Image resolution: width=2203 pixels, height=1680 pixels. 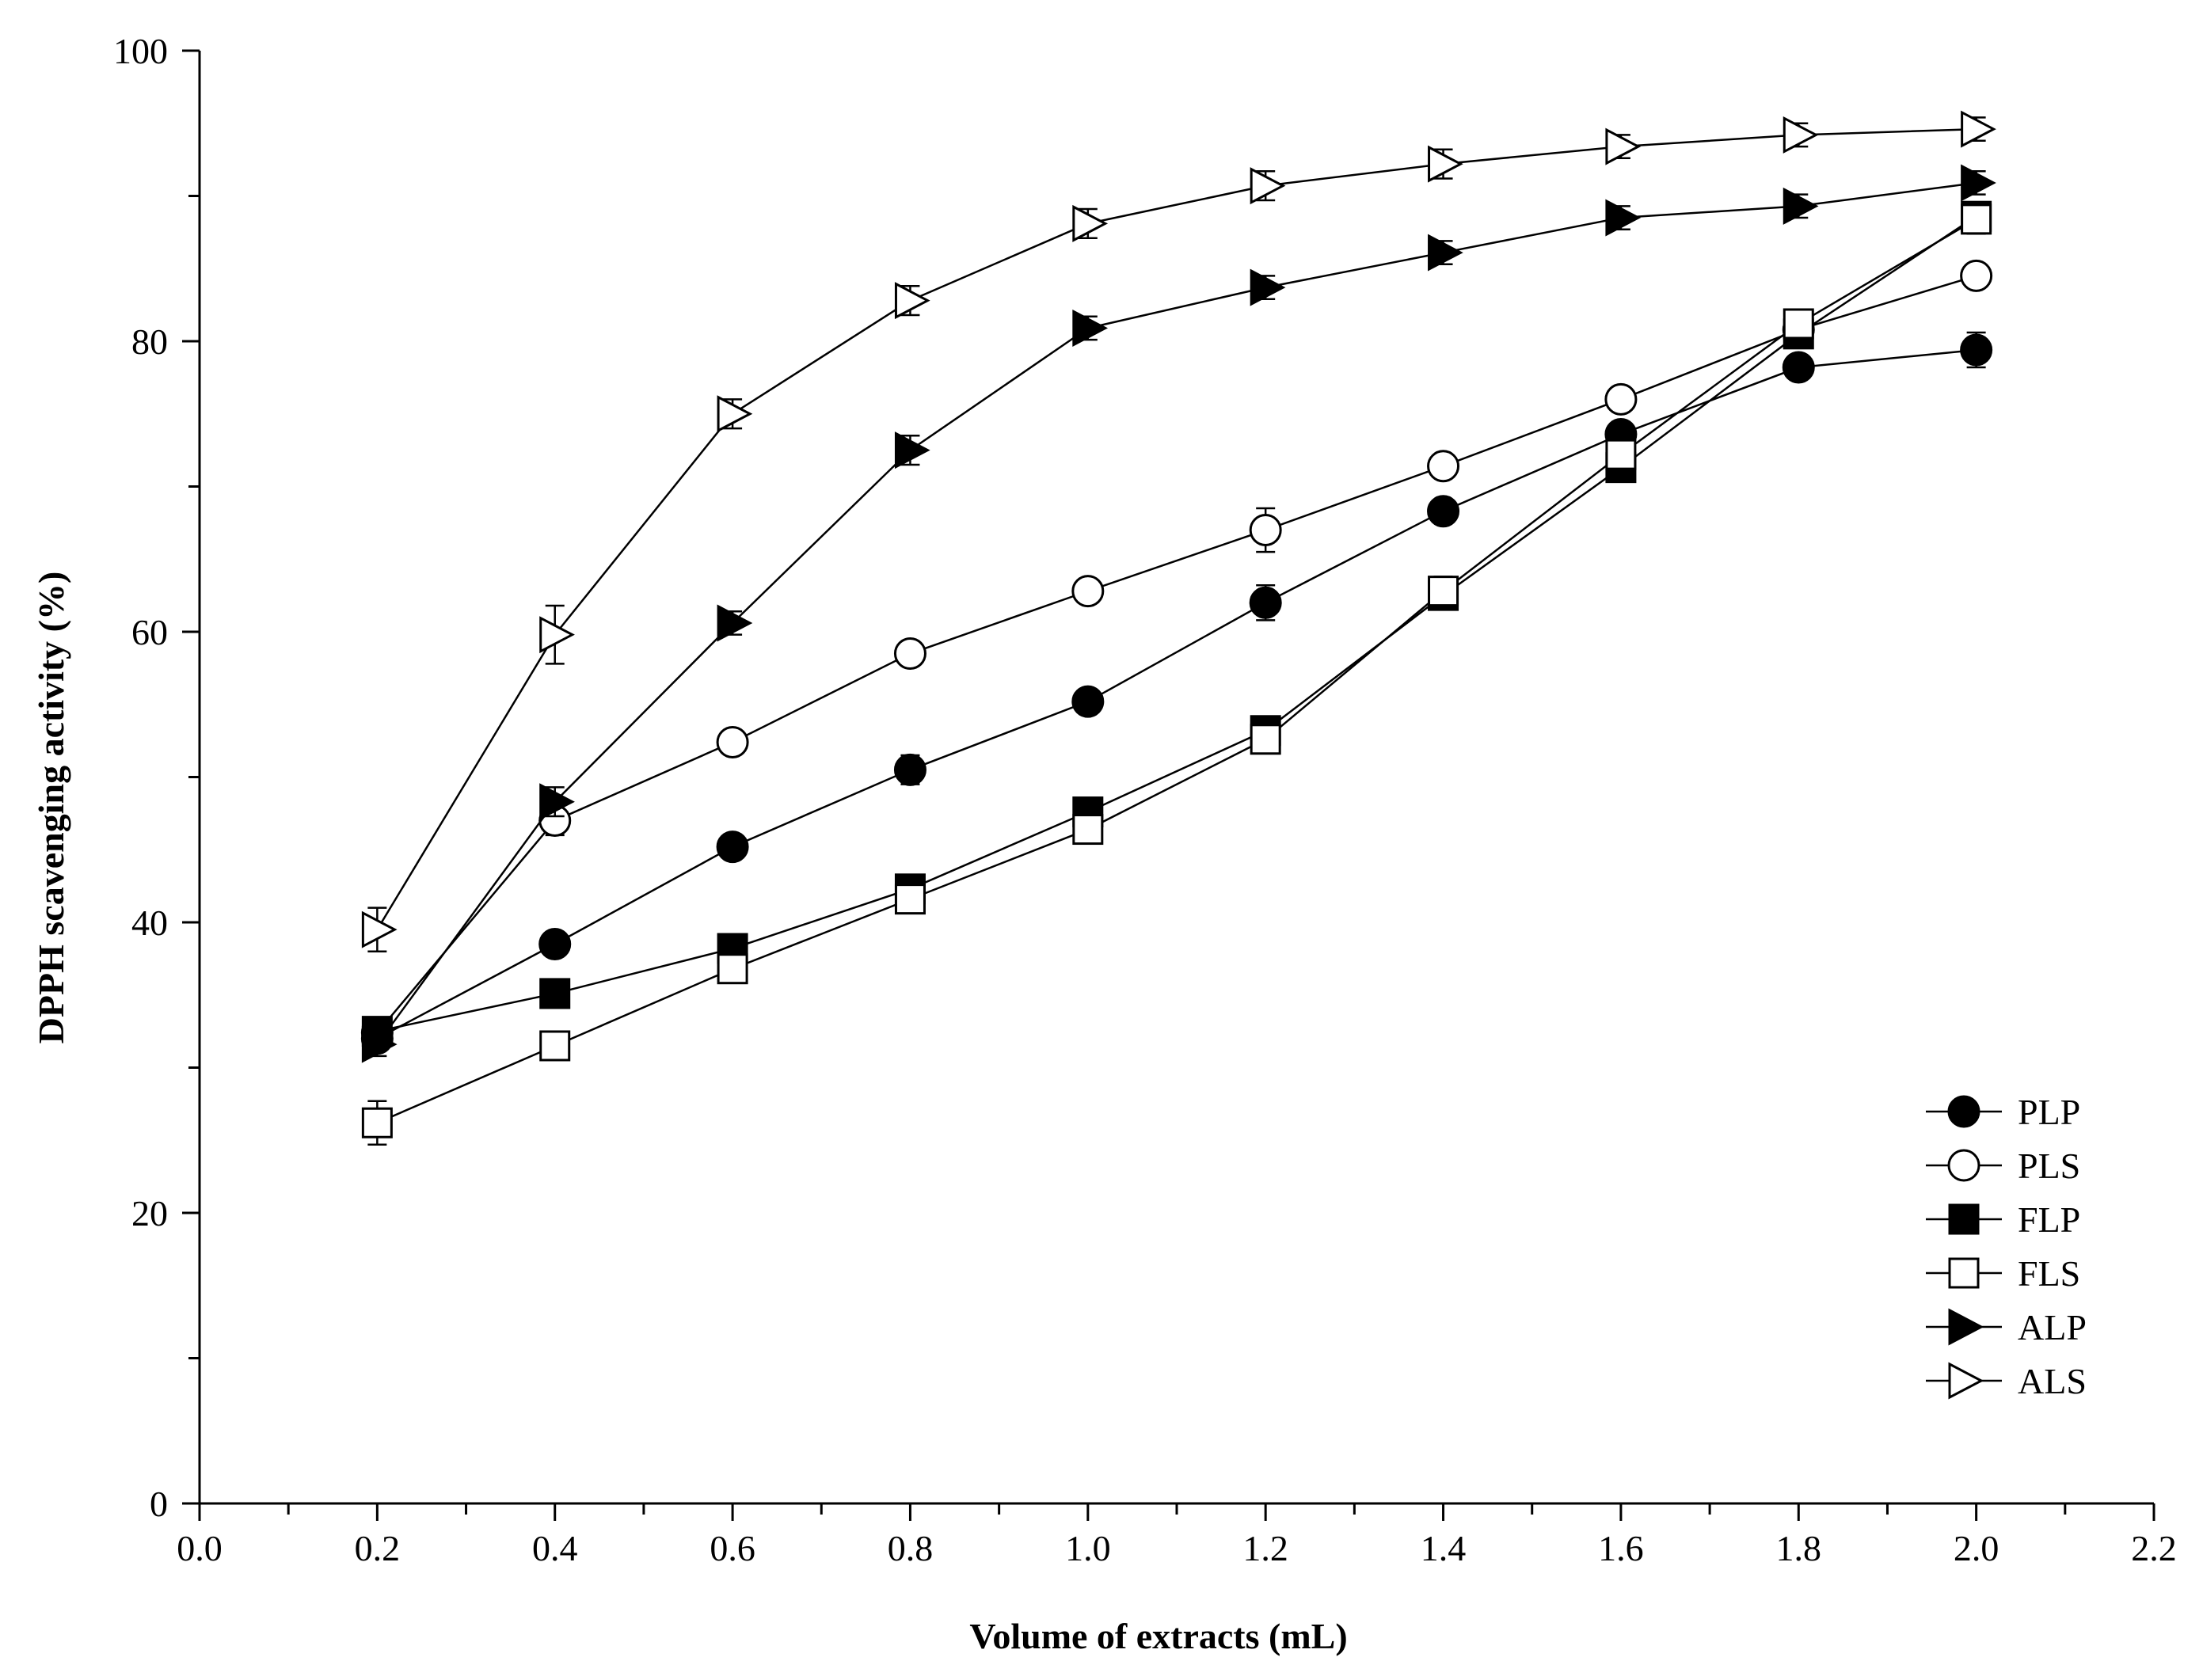 What do you see at coordinates (1621, 1548) in the screenshot?
I see `x-tick-label: 1.6` at bounding box center [1621, 1548].